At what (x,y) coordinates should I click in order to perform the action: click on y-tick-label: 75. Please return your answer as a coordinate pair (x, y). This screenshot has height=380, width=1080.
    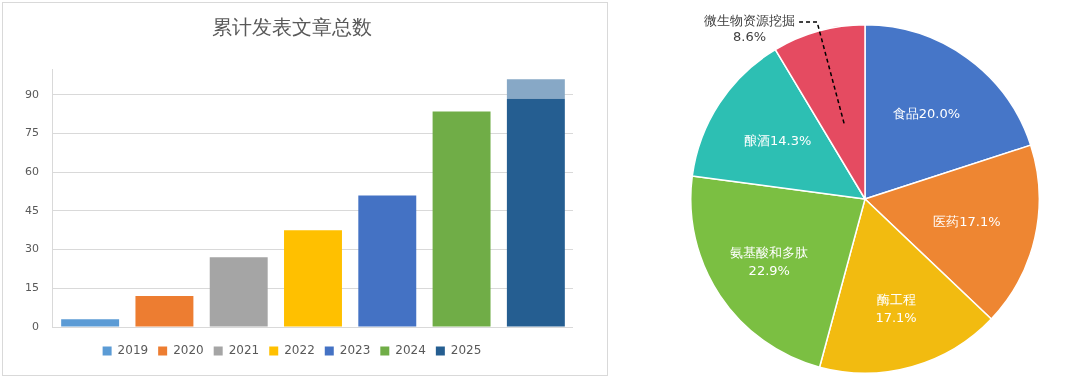
    Looking at the image, I should click on (32, 133).